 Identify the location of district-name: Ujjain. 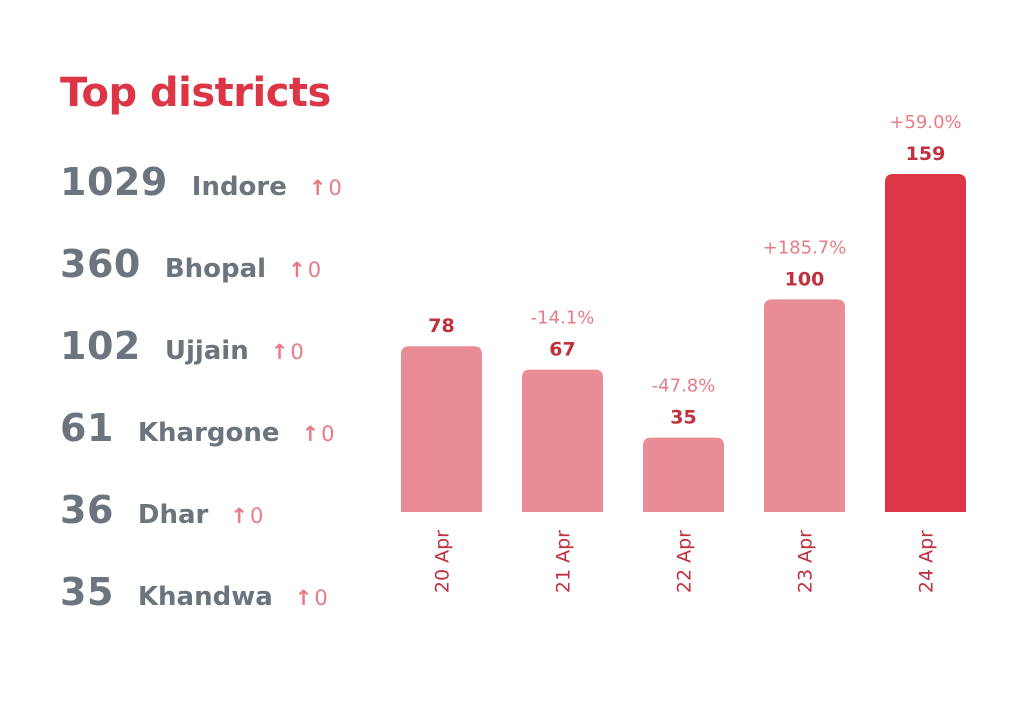
(206, 351).